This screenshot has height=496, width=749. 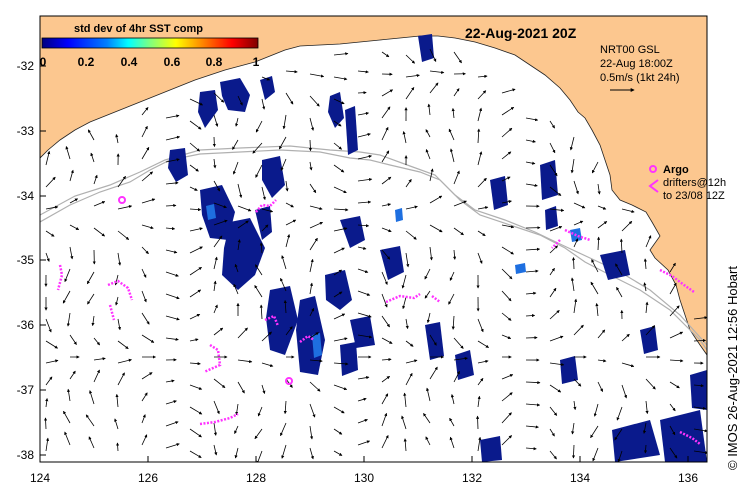 What do you see at coordinates (472, 478) in the screenshot?
I see `lon-tick-132: 132` at bounding box center [472, 478].